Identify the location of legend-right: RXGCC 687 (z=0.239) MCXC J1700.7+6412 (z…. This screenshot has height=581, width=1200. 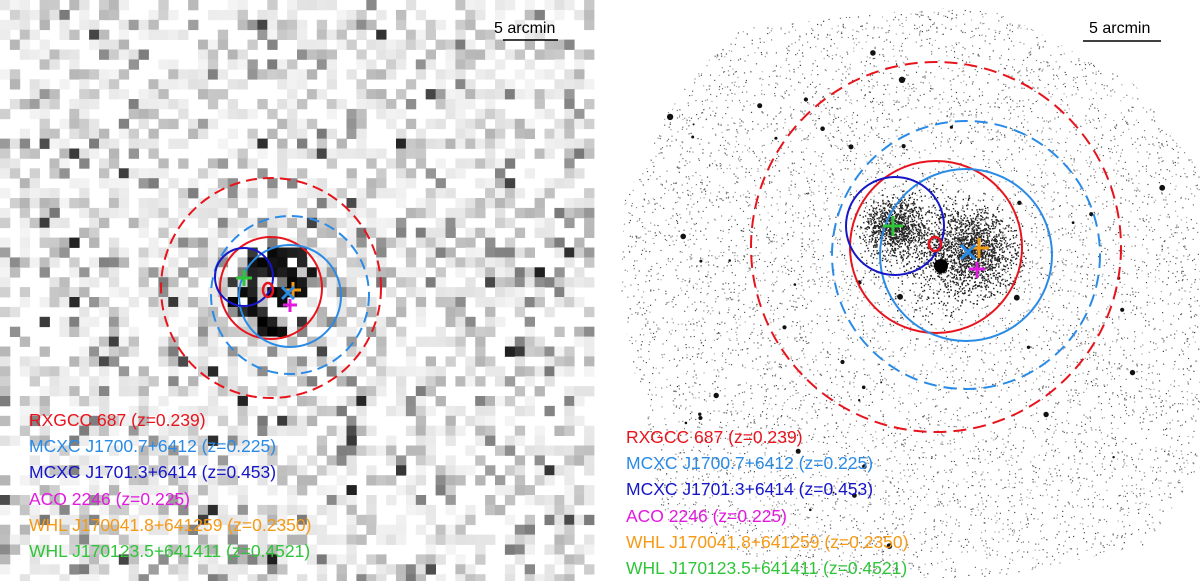
(767, 502).